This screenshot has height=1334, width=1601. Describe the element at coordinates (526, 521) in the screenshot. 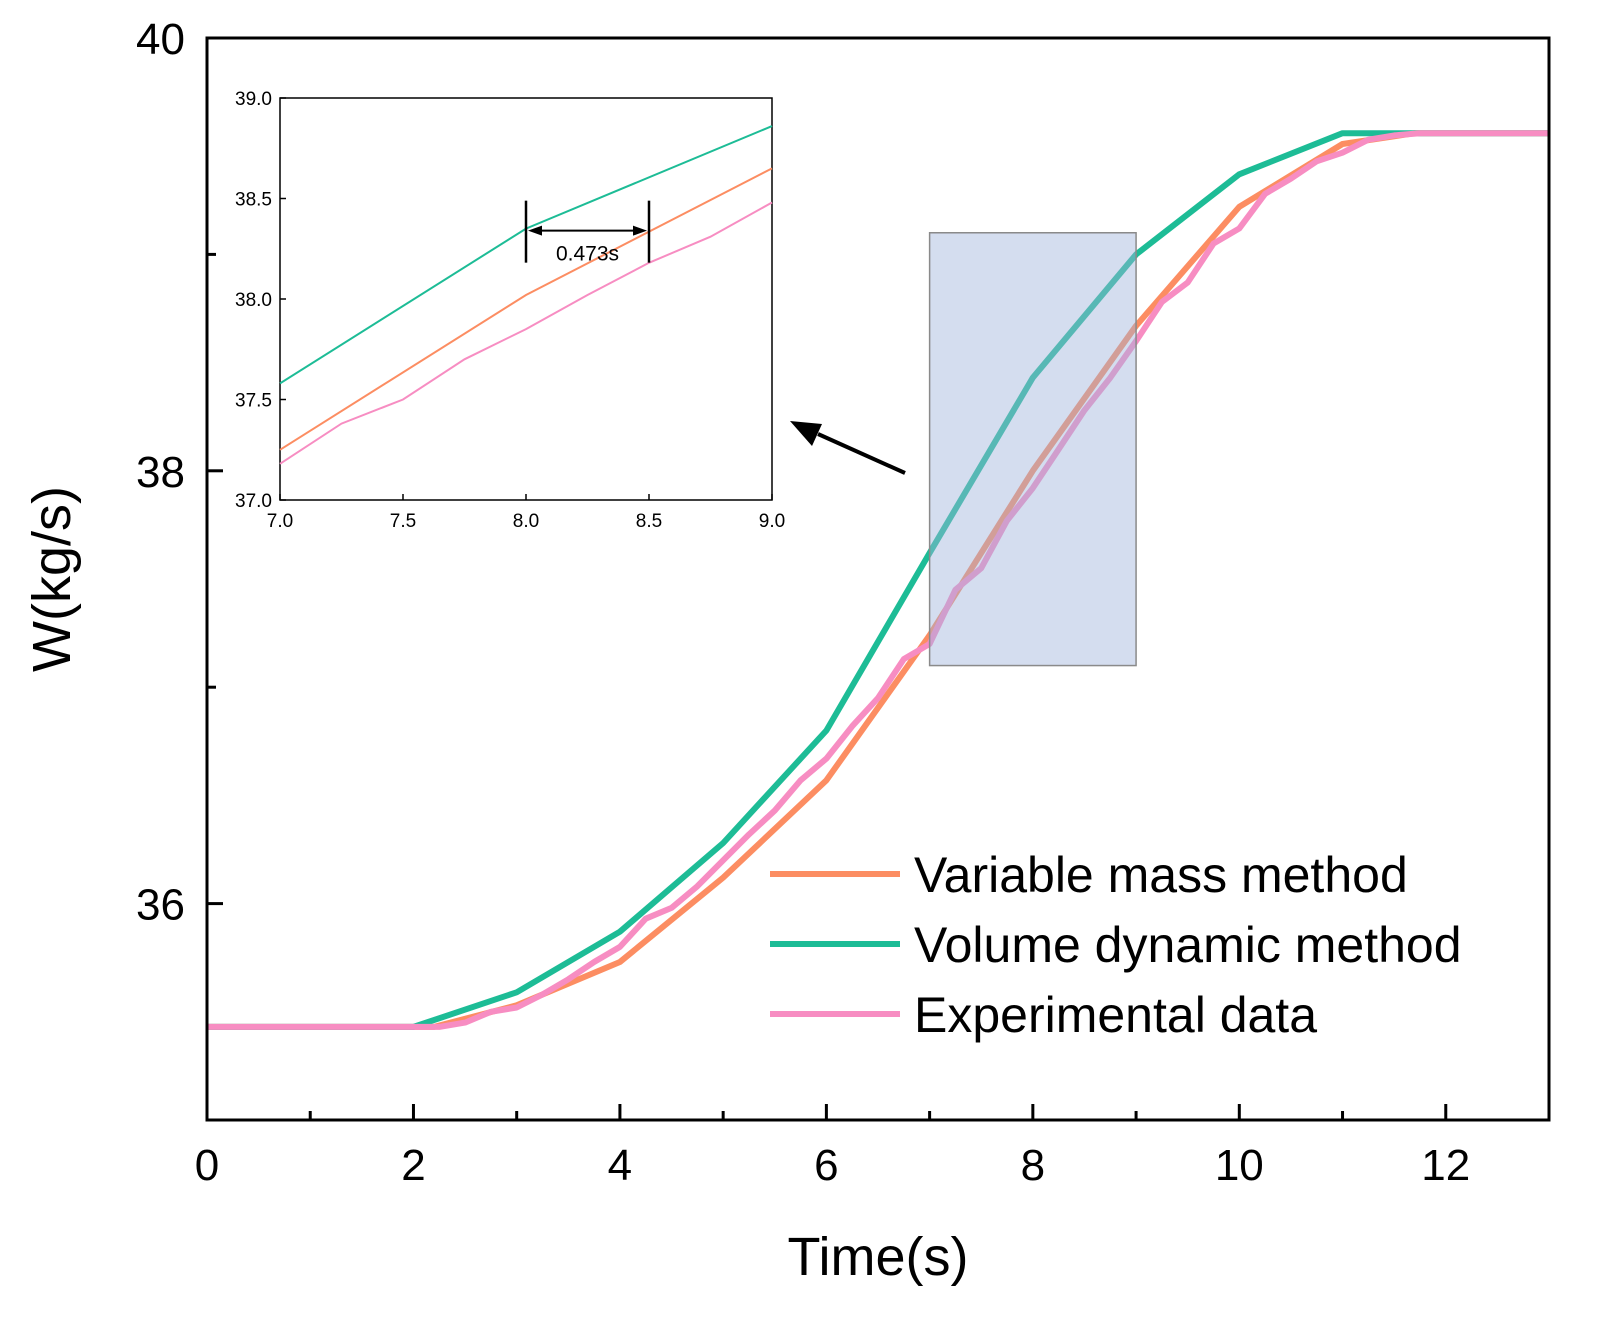

I see `inset-x-tick-label: 8.0` at that location.